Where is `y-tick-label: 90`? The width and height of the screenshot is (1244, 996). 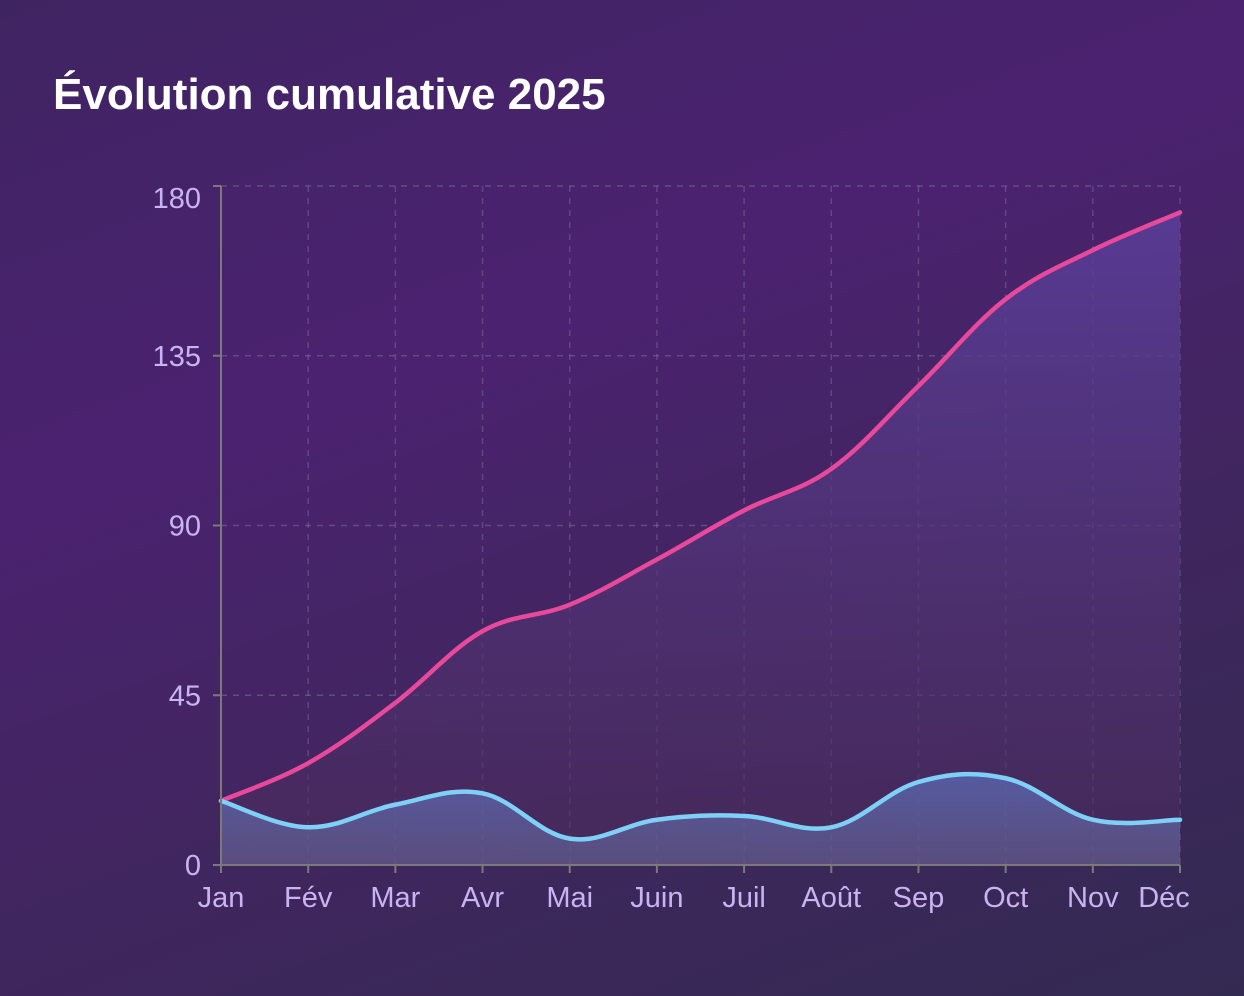
y-tick-label: 90 is located at coordinates (185, 527).